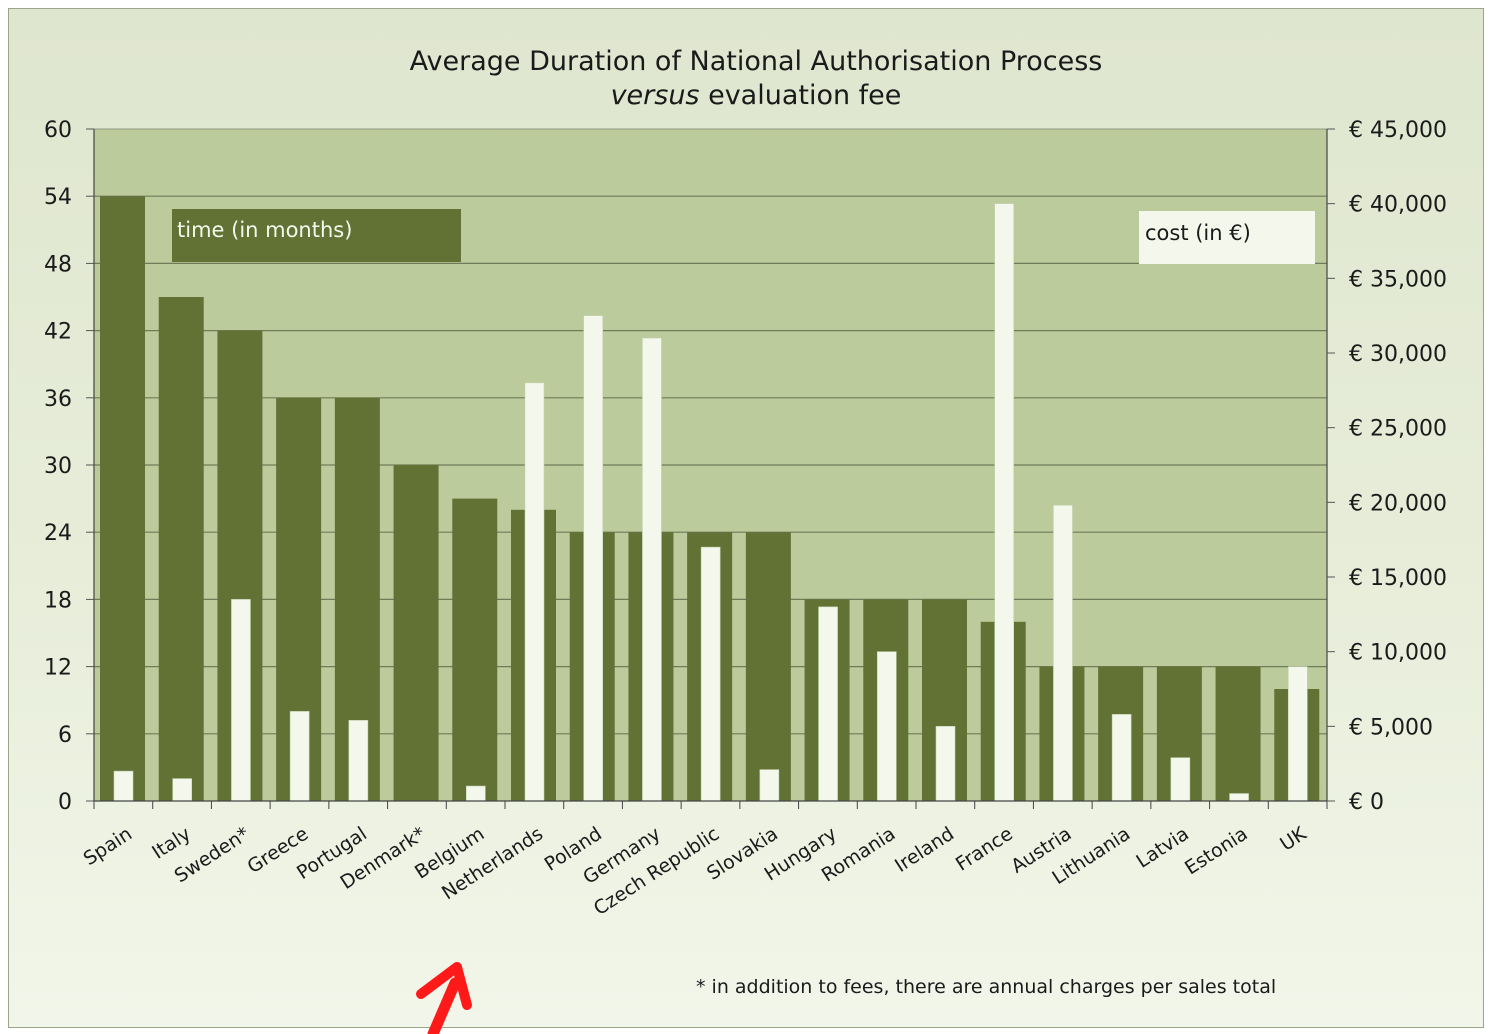  What do you see at coordinates (444, 1005) in the screenshot?
I see `red-arrow-shaft` at bounding box center [444, 1005].